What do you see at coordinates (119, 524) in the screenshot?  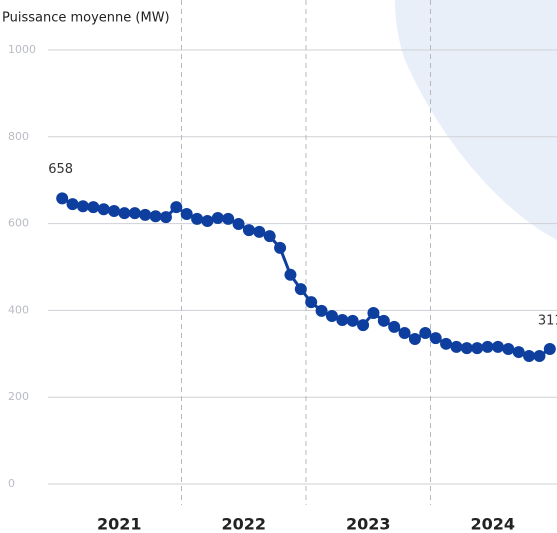 I see `x-tick-label: 2021` at bounding box center [119, 524].